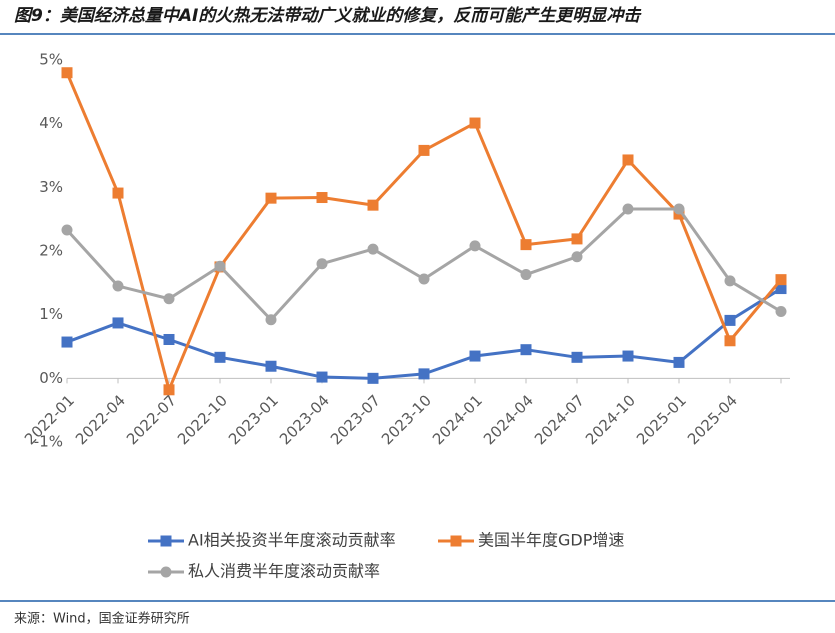  Describe the element at coordinates (51, 60) in the screenshot. I see `y-tick-label: 5%` at that location.